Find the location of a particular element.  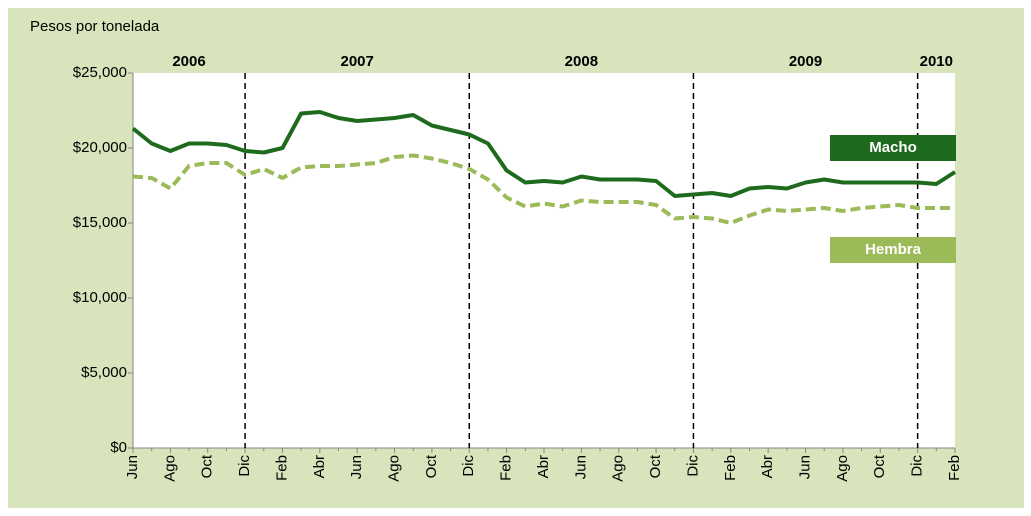

year-label: 2009 is located at coordinates (805, 61).